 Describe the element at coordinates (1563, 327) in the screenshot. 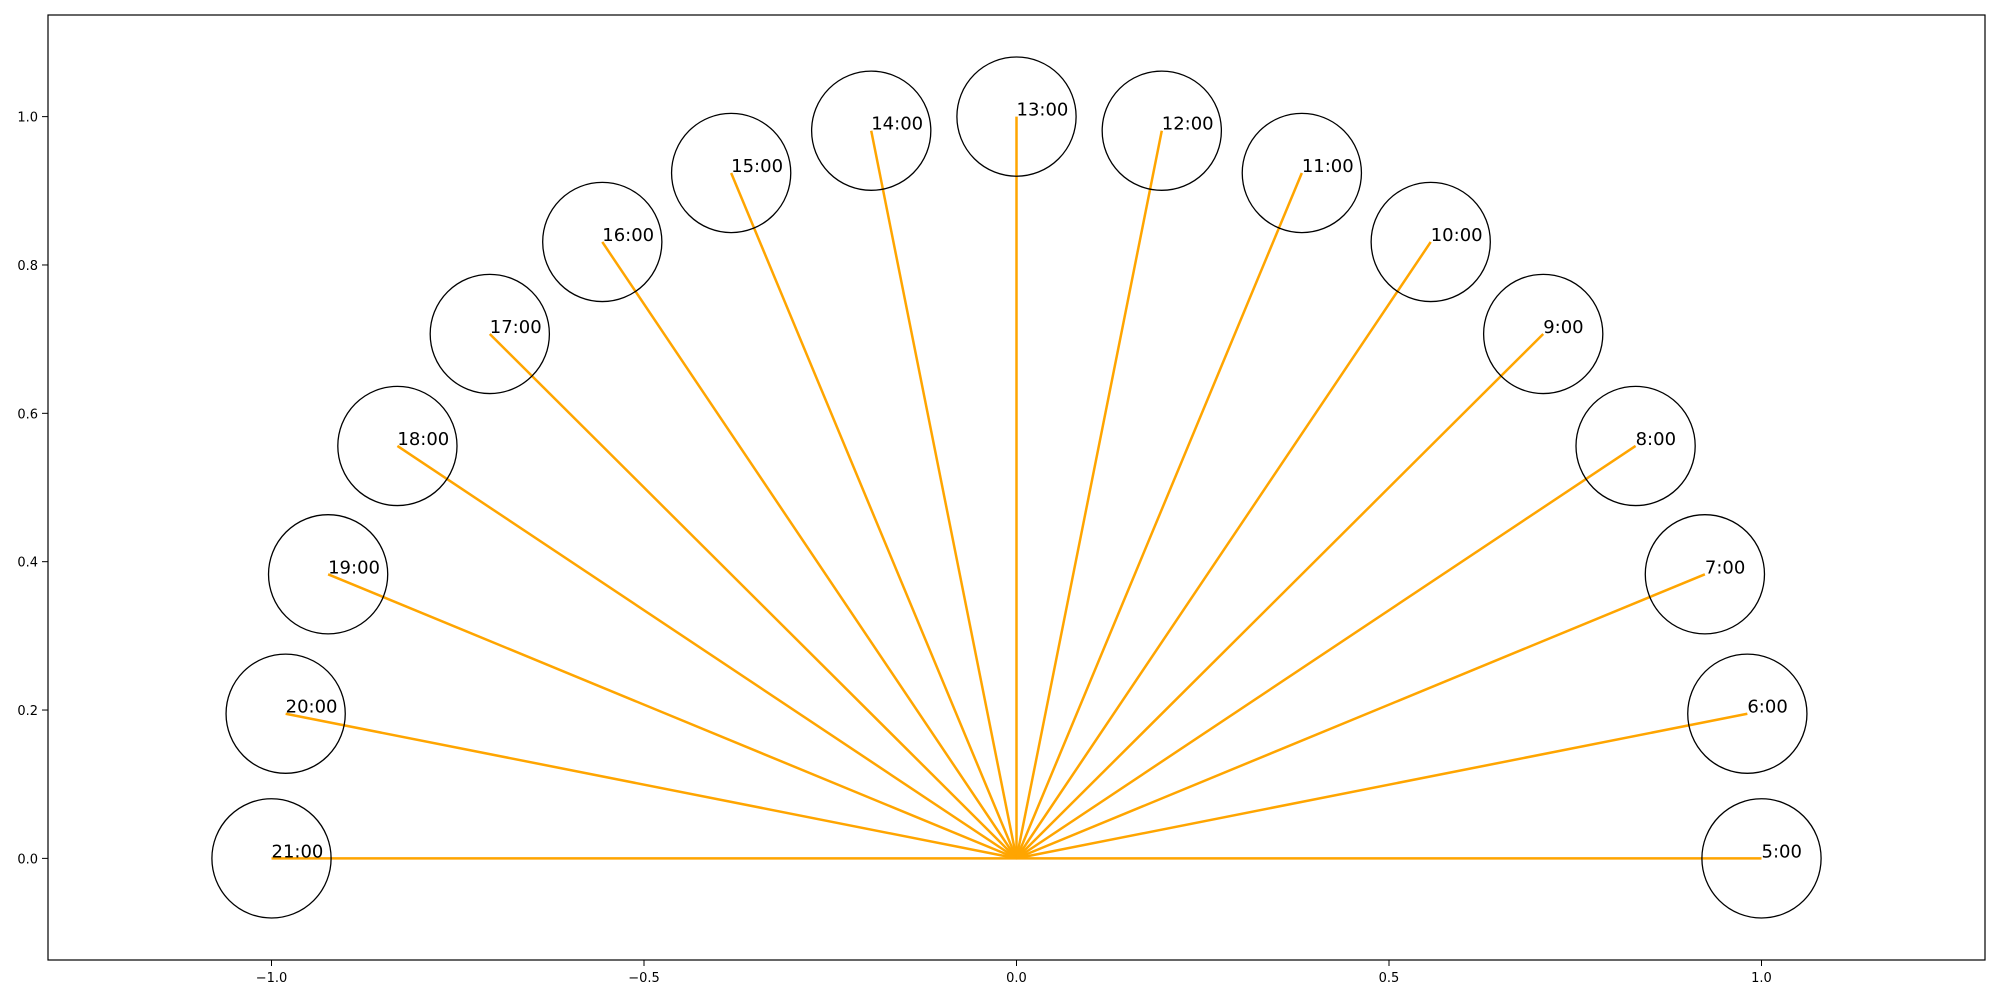

I see `hour-label: 9:00` at that location.